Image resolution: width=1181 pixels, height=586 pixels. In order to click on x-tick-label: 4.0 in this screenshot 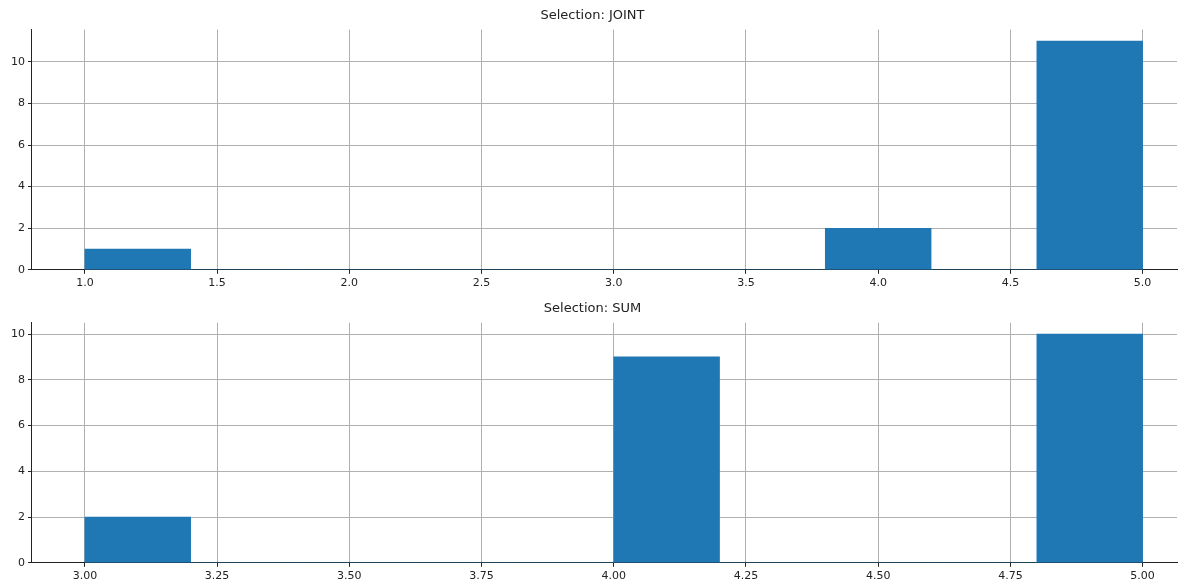, I will do `click(878, 283)`.